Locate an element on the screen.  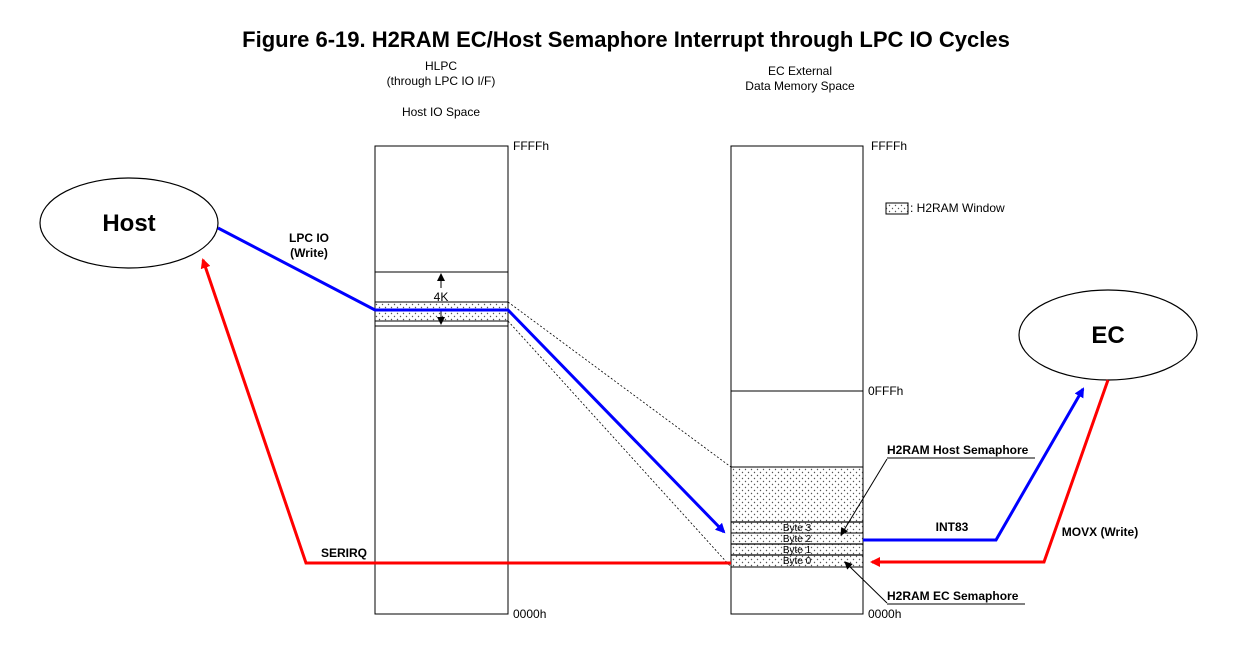
host-io-space-column is located at coordinates (441, 380).